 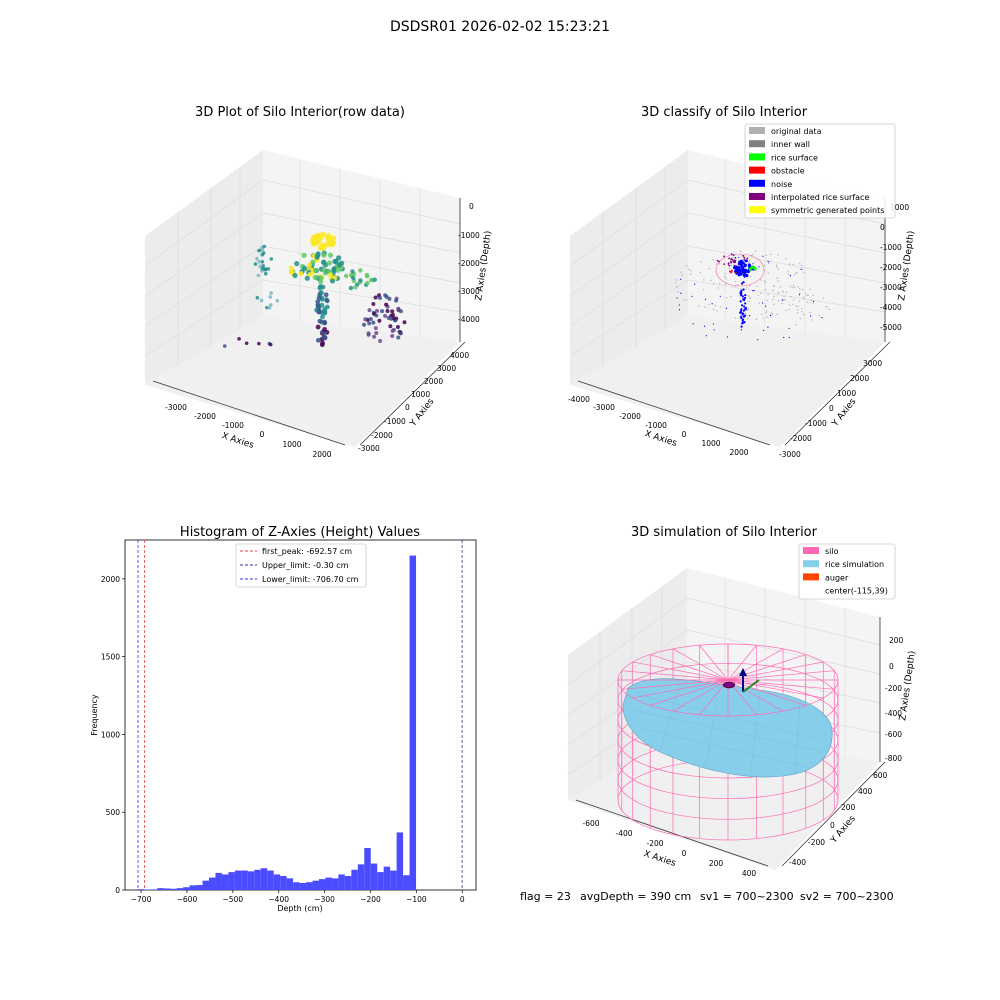 What do you see at coordinates (416, 899) in the screenshot?
I see `x-tick-label: −100` at bounding box center [416, 899].